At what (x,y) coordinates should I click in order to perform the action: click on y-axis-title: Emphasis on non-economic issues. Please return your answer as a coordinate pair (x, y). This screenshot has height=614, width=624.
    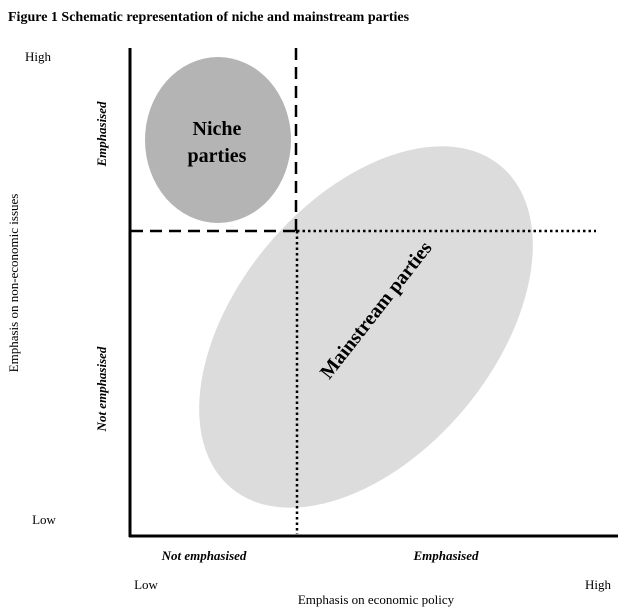
    Looking at the image, I should click on (13, 283).